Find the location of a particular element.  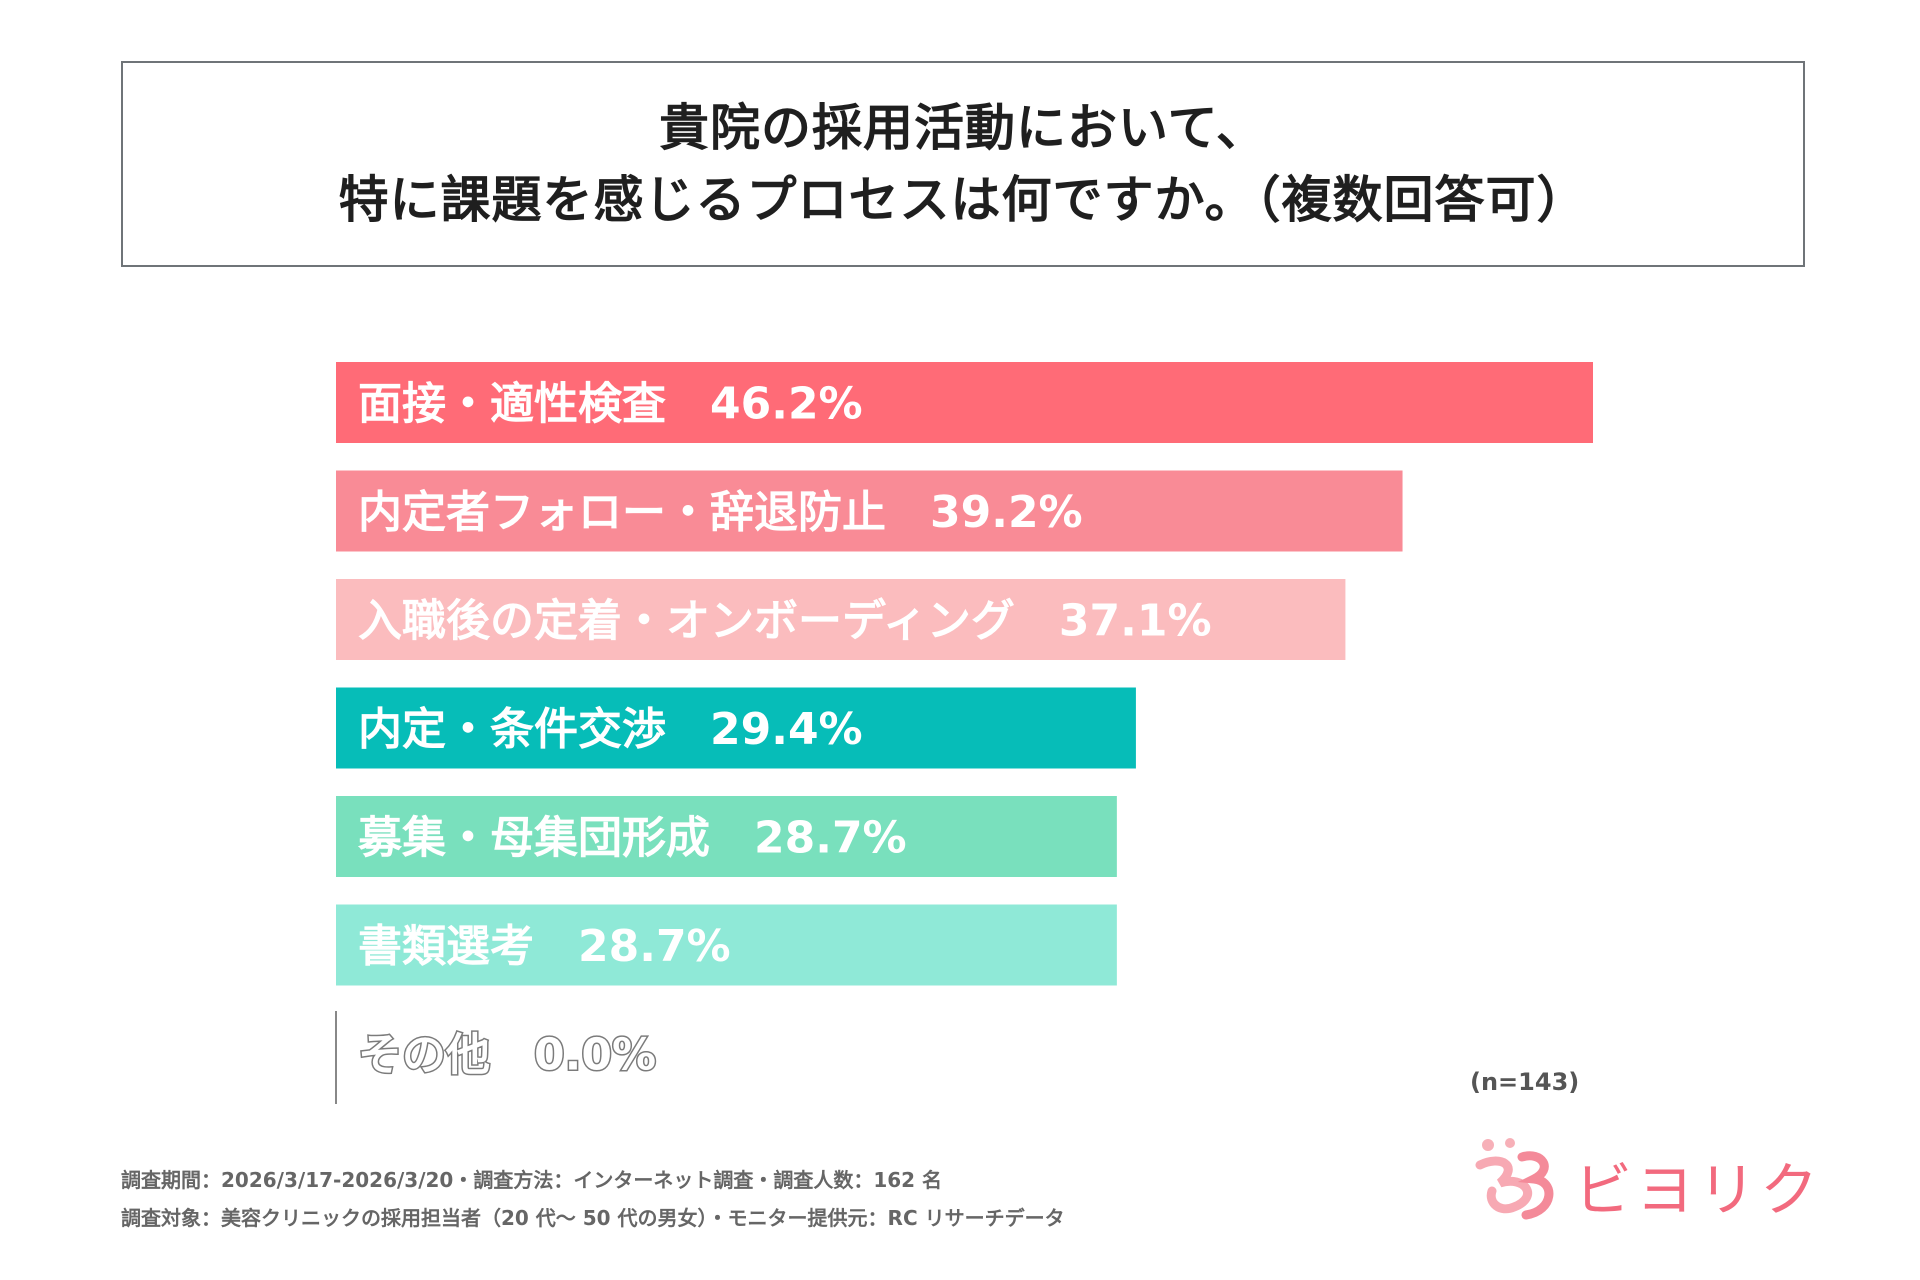

bar-label-2: 内定者フォロー・辞退防止 39.2% is located at coordinates (720, 512).